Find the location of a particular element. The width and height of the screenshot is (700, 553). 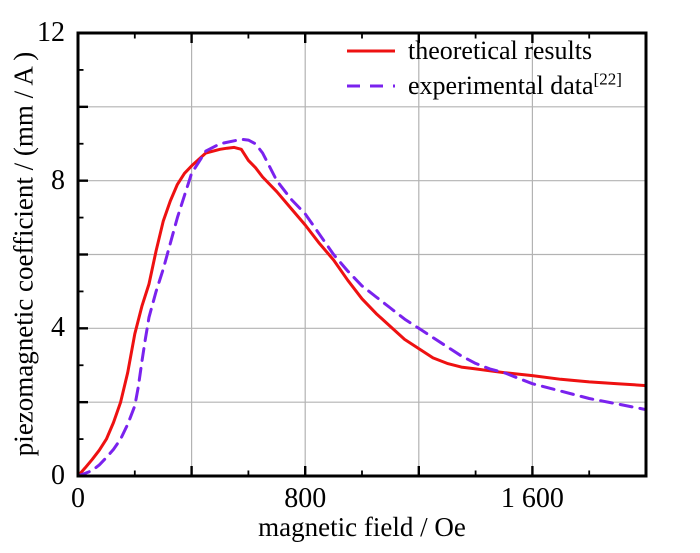

x-tick-label-0: 0 is located at coordinates (78, 498).